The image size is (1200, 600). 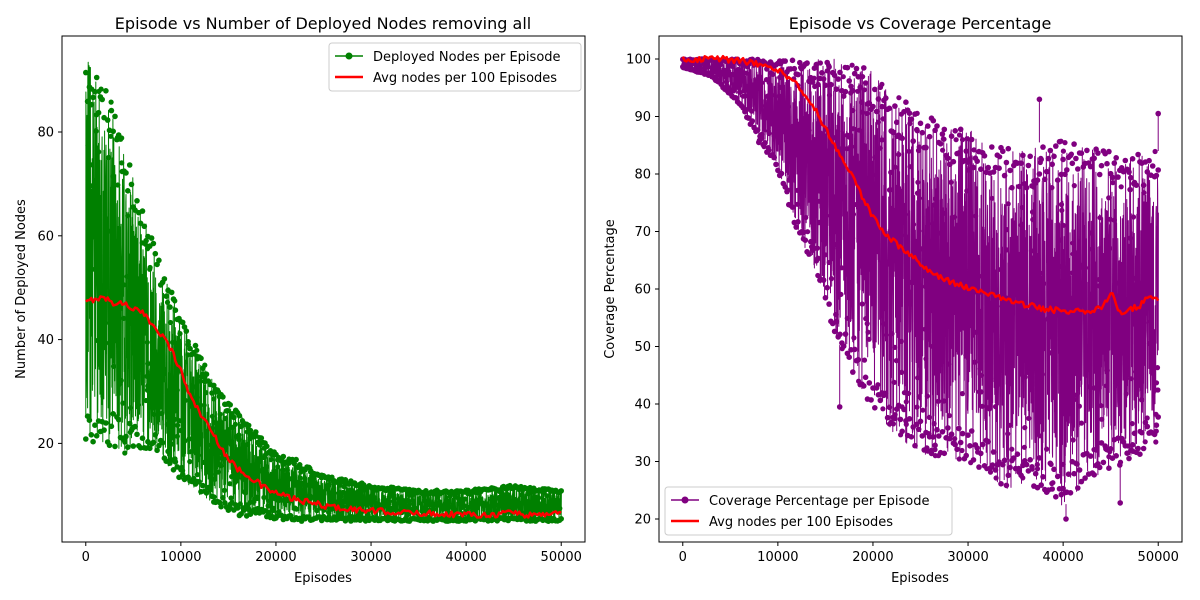 I want to click on x-tick-label: 0, so click(x=86, y=557).